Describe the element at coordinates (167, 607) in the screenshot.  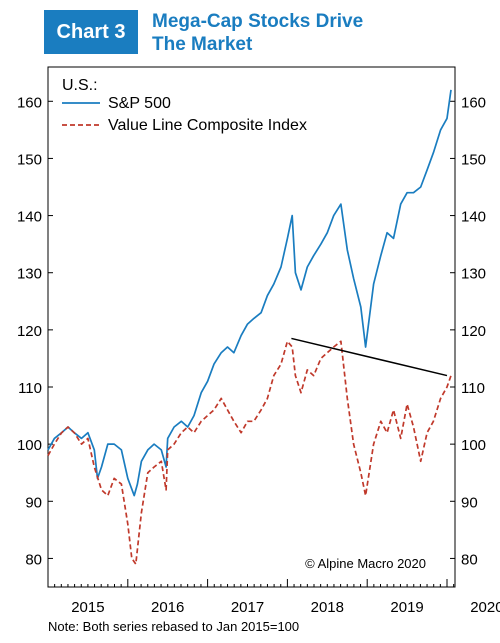
I see `x-tick-label: 2016` at that location.